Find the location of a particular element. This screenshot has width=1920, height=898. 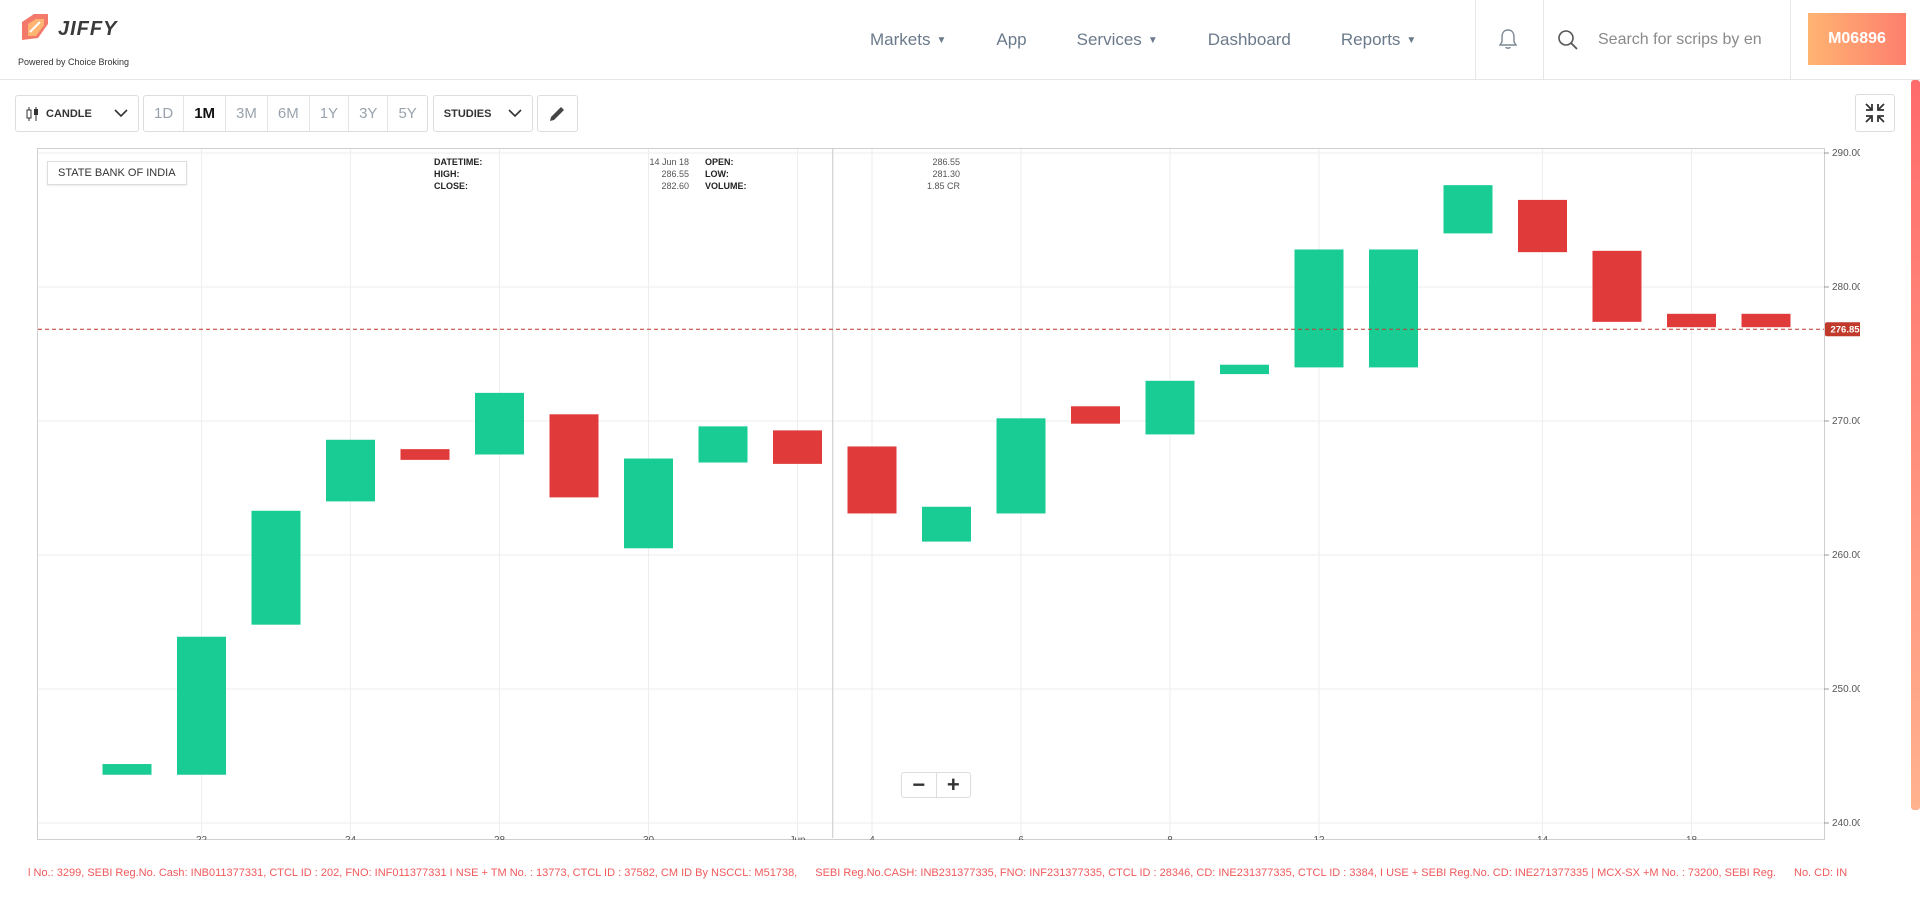

y-tick-label: 270.00 is located at coordinates (1846, 421).